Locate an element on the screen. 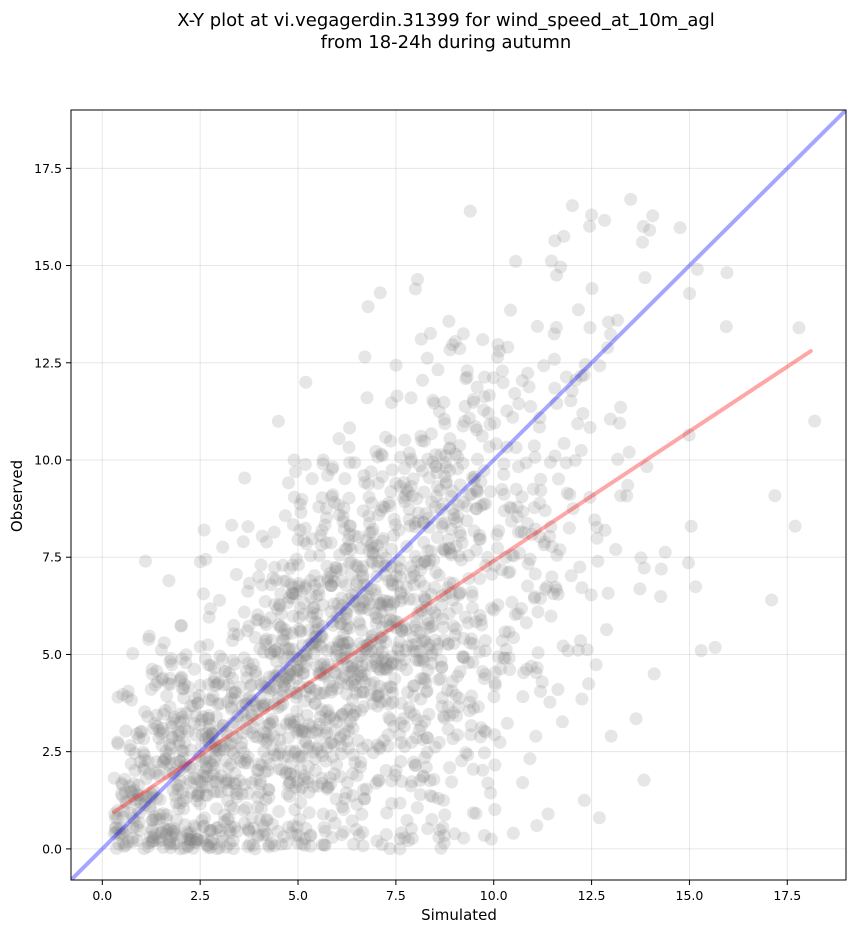  x-tick-label: 17.5 is located at coordinates (787, 895).